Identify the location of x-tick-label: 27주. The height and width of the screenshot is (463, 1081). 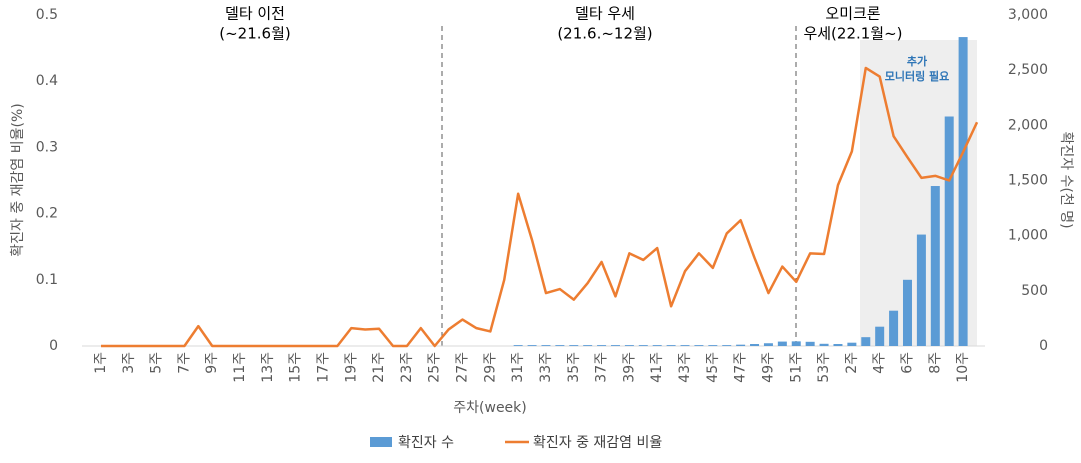
(463, 367).